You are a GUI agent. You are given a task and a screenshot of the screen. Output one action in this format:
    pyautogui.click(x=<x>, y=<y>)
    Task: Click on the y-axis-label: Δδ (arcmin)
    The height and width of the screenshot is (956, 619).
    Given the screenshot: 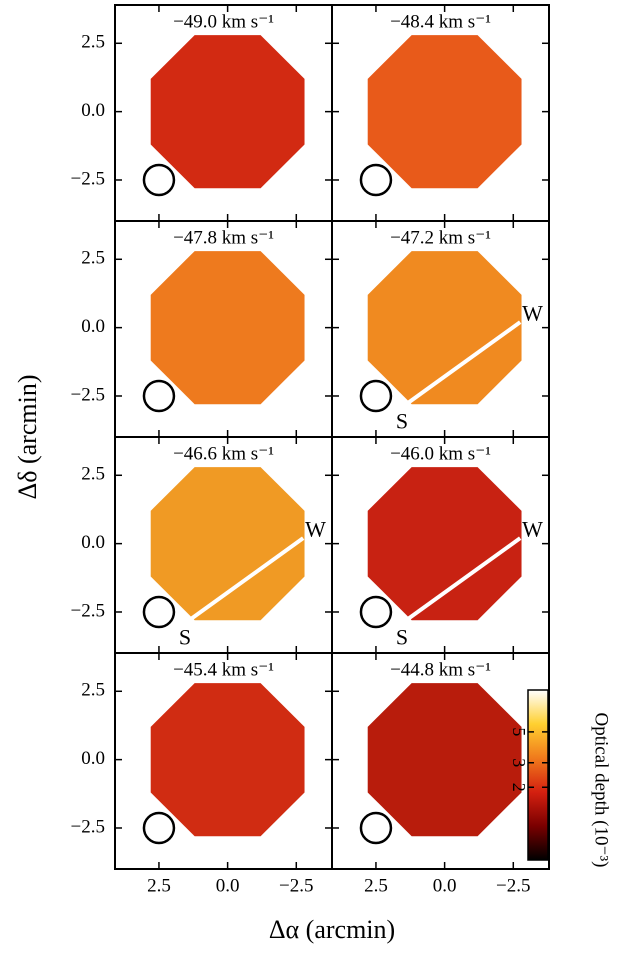 What is the action you would take?
    pyautogui.click(x=27, y=437)
    